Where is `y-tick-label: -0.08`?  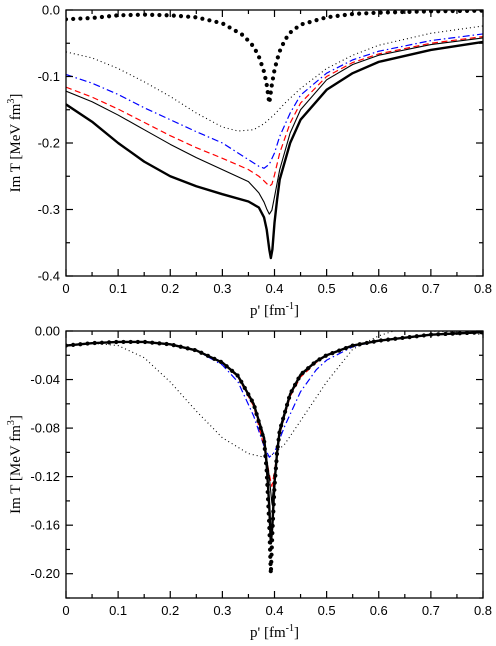
y-tick-label: -0.08 is located at coordinates (45, 428).